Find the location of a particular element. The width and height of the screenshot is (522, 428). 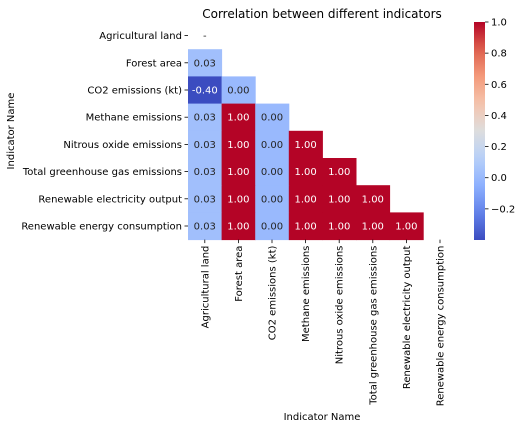

colorbar-tick-label: 0.4 is located at coordinates (499, 116).